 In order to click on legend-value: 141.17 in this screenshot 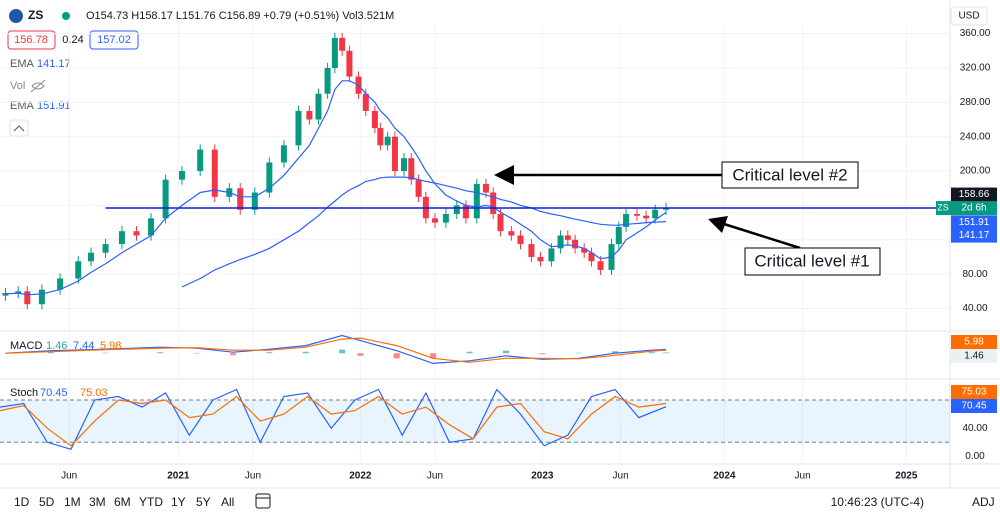, I will do `click(54, 64)`.